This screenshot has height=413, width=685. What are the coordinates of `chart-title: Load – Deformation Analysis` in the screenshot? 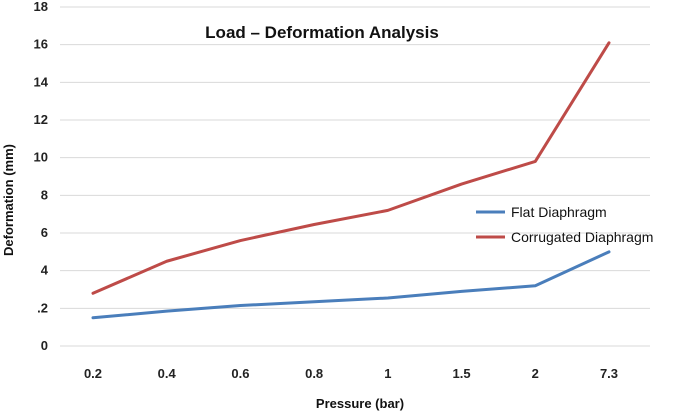 It's located at (322, 32).